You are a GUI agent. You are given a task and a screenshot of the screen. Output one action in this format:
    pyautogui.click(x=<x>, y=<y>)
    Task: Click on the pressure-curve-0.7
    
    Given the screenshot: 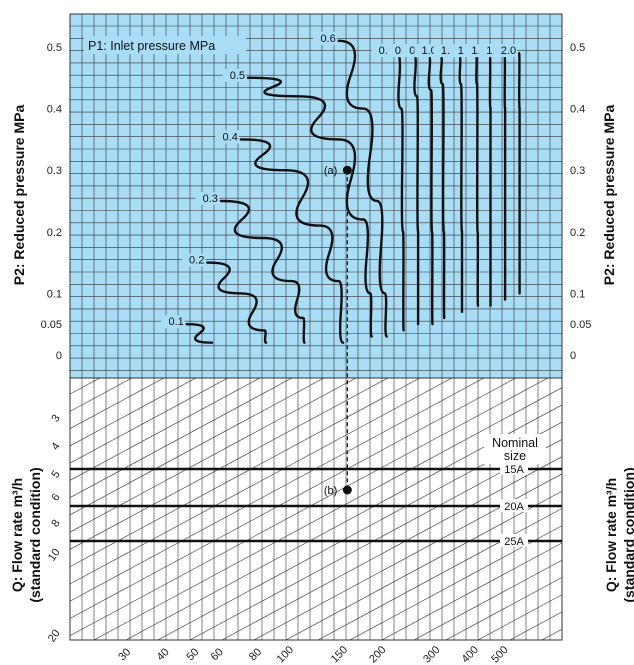 What is the action you would take?
    pyautogui.click(x=400, y=192)
    